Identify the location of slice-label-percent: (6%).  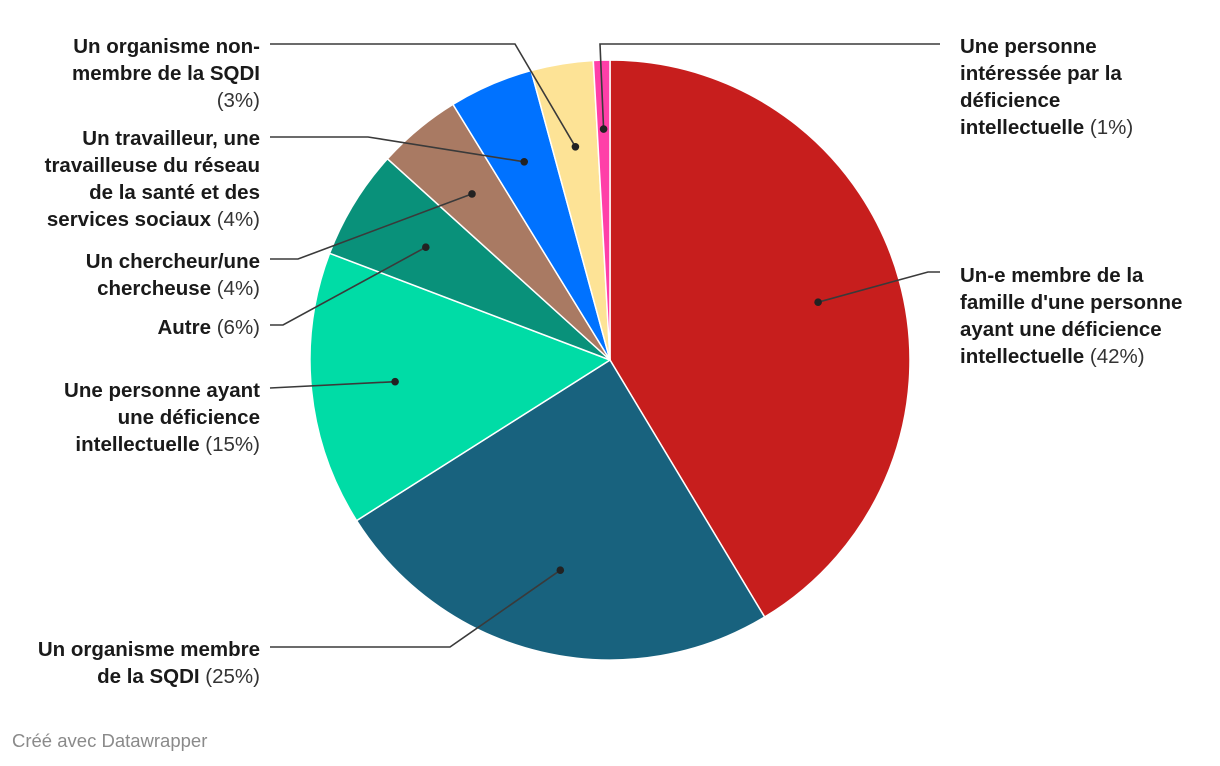
(235, 327).